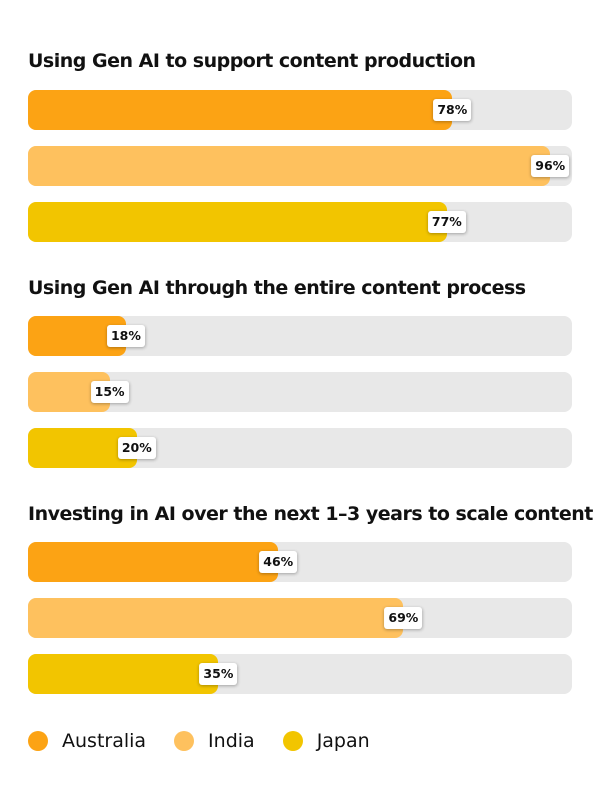  What do you see at coordinates (218, 674) in the screenshot?
I see `data-label: 35%` at bounding box center [218, 674].